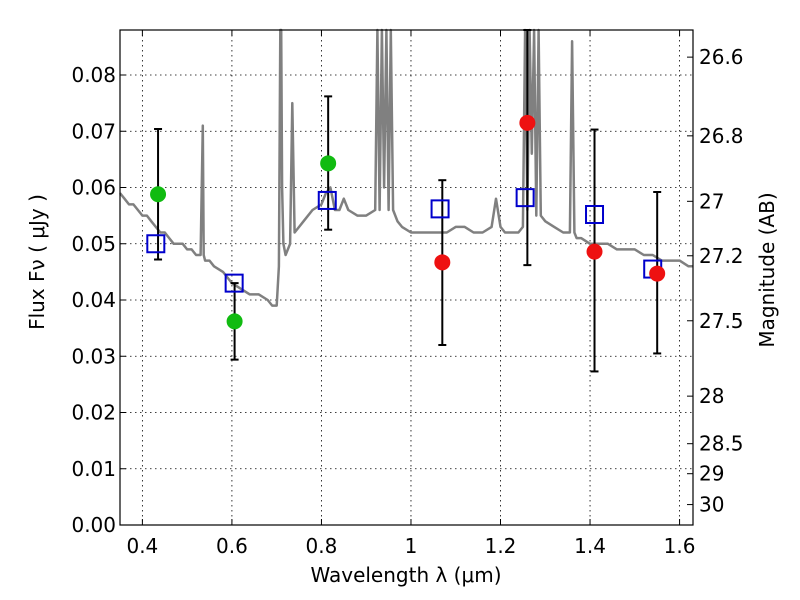 The width and height of the screenshot is (800, 600). What do you see at coordinates (93, 188) in the screenshot?
I see `y-tick-label: 0.06` at bounding box center [93, 188].